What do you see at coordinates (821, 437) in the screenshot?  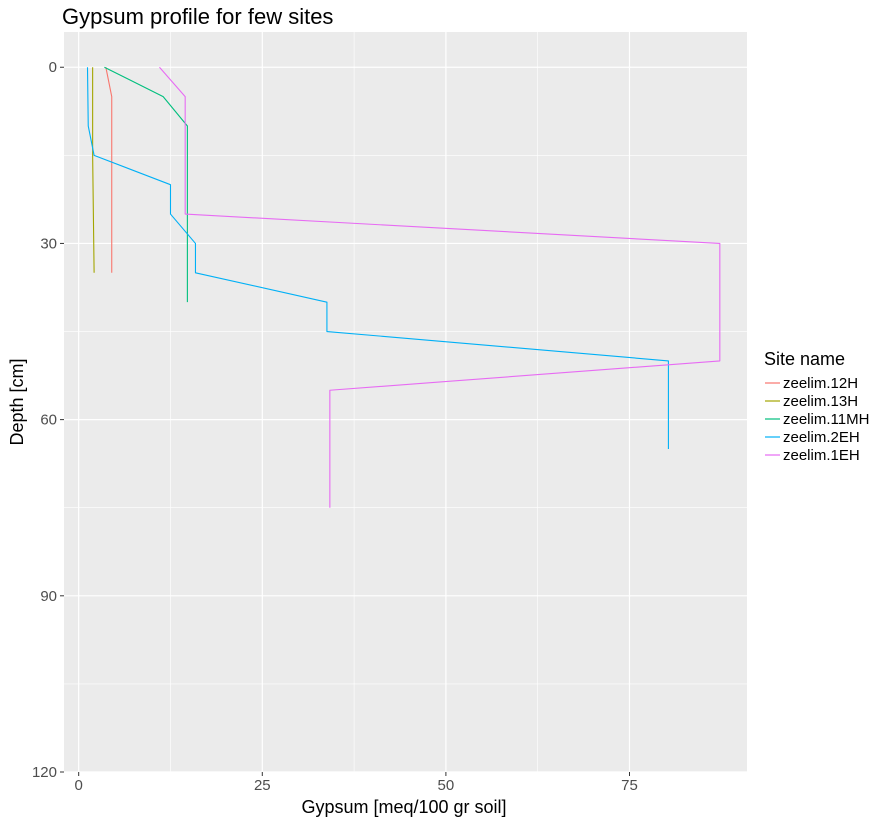 I see `legend-label: zeelim.2EH` at bounding box center [821, 437].